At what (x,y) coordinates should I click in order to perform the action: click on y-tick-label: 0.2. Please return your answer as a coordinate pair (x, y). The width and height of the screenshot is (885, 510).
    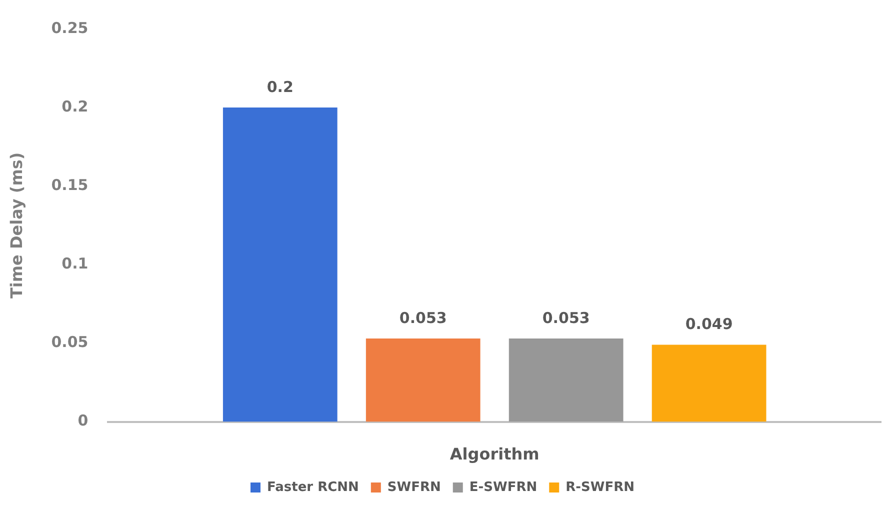
    Looking at the image, I should click on (75, 106).